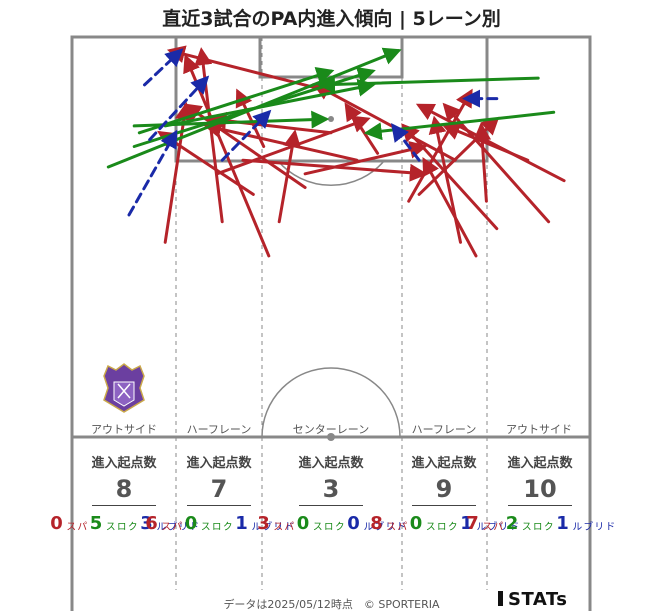 The width and height of the screenshot is (663, 612). What do you see at coordinates (444, 429) in the screenshot?
I see `lane-label-right-half: ハーフレーン` at bounding box center [444, 429].